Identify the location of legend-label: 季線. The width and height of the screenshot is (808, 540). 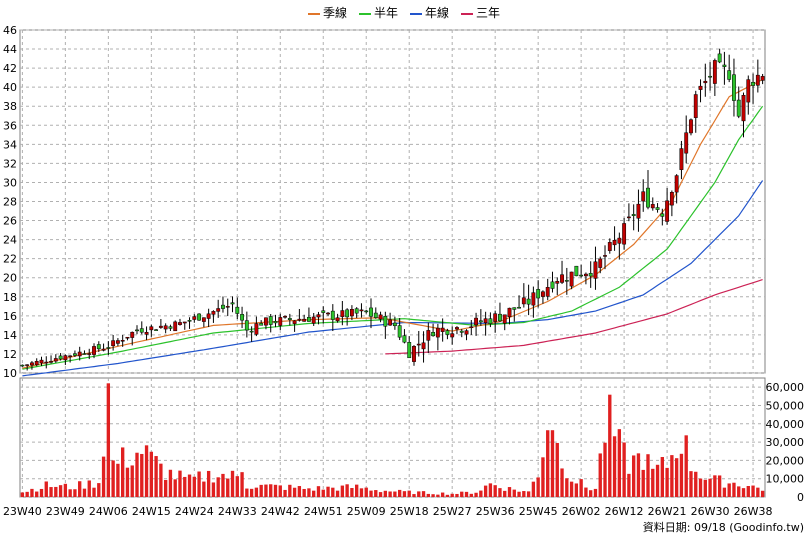
(334, 13).